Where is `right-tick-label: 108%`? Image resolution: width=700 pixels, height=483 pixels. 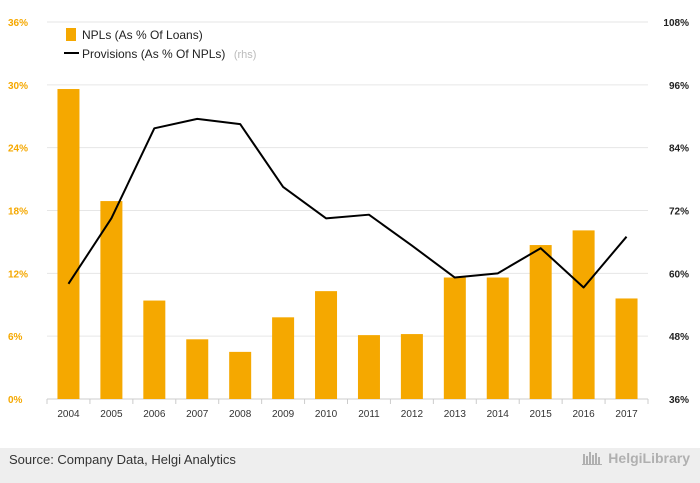
right-tick-label: 108% is located at coordinates (676, 23).